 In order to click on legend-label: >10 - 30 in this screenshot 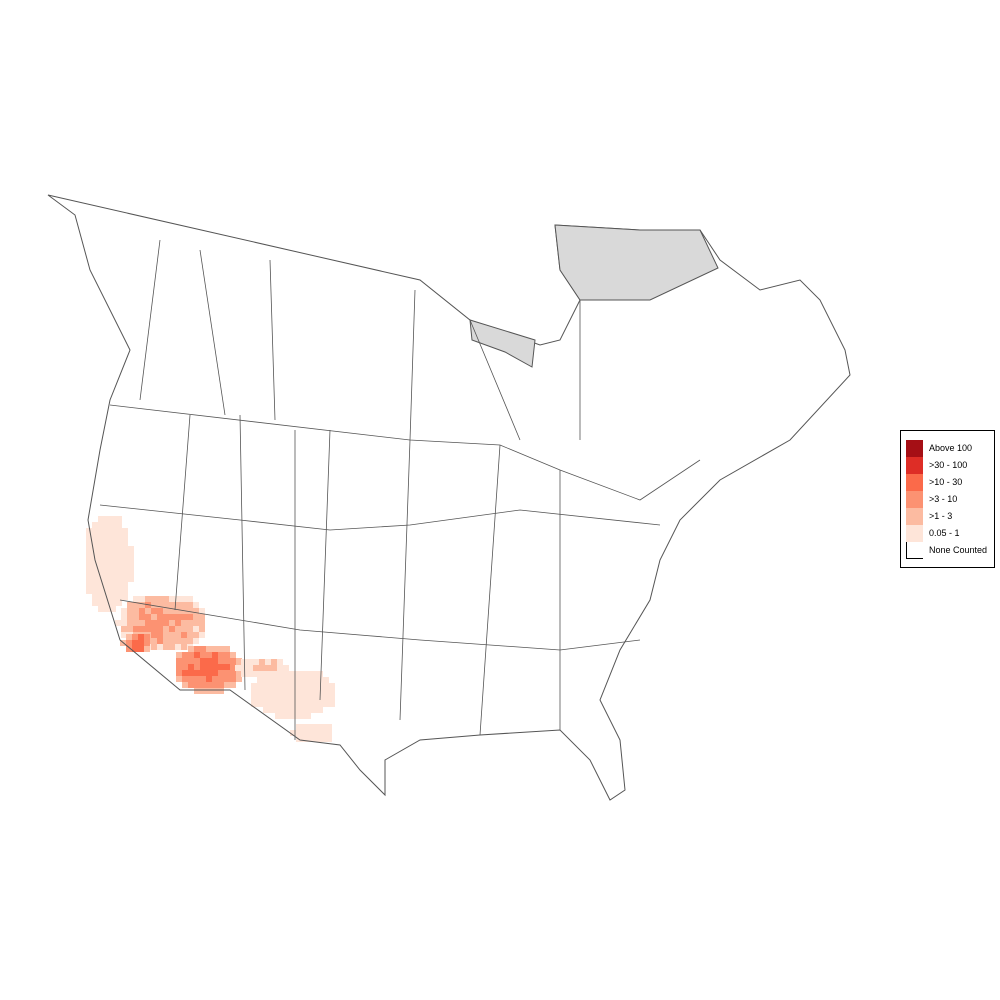, I will do `click(946, 482)`.